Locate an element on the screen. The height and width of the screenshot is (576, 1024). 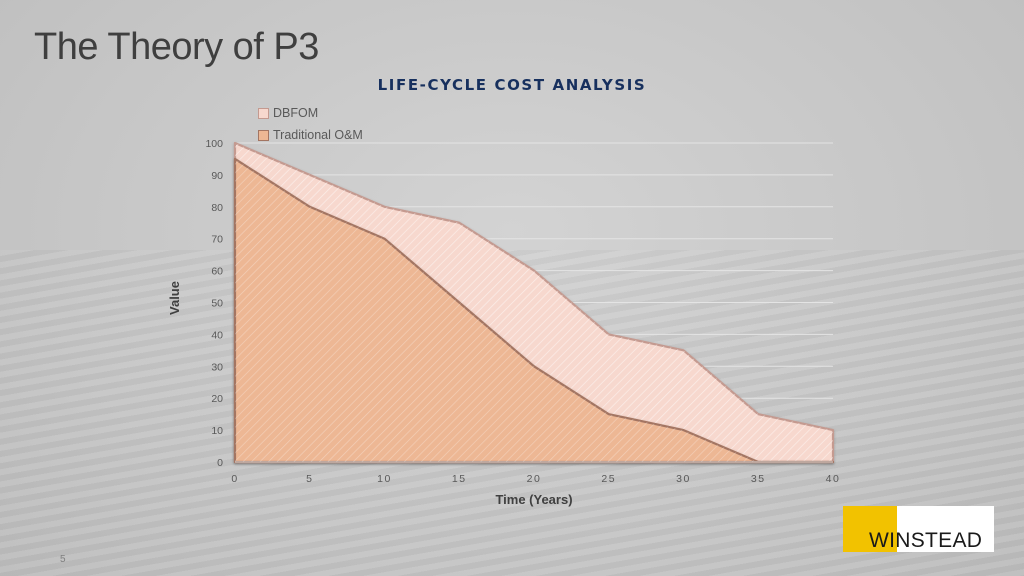
x-tick-label: 35 is located at coordinates (758, 479).